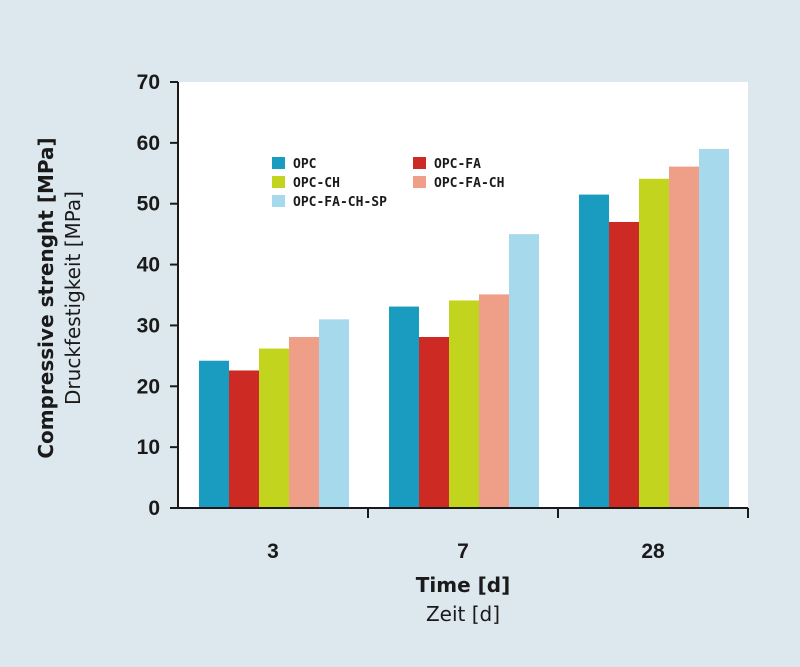  What do you see at coordinates (457, 164) in the screenshot?
I see `legend-label: OPC-FA` at bounding box center [457, 164].